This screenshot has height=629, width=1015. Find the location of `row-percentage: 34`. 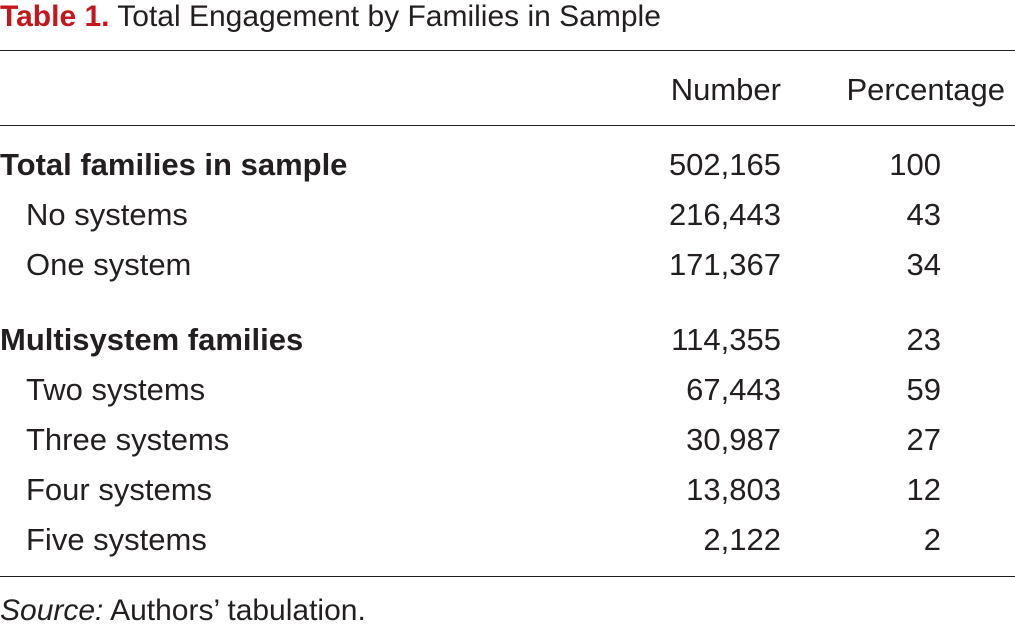

row-percentage: 34 is located at coordinates (923, 264).